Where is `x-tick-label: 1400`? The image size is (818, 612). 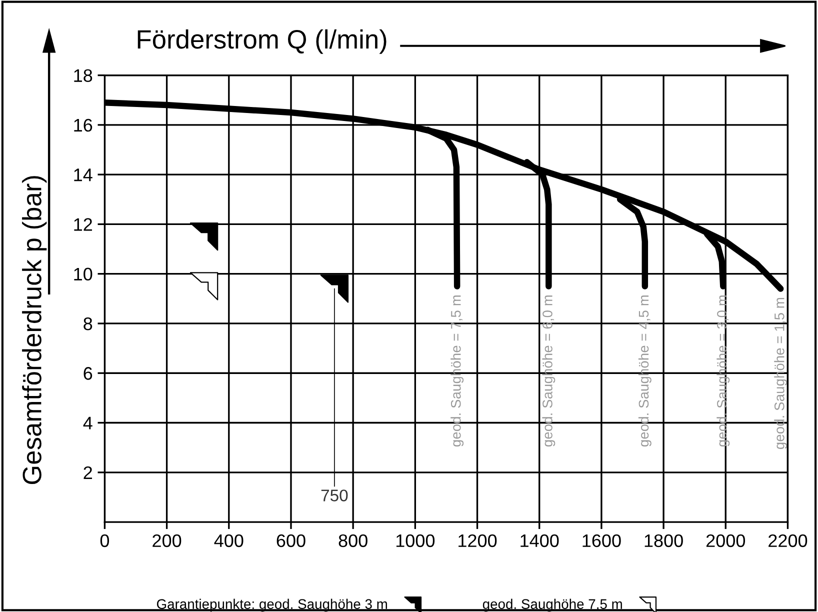 x-tick-label: 1400 is located at coordinates (539, 541).